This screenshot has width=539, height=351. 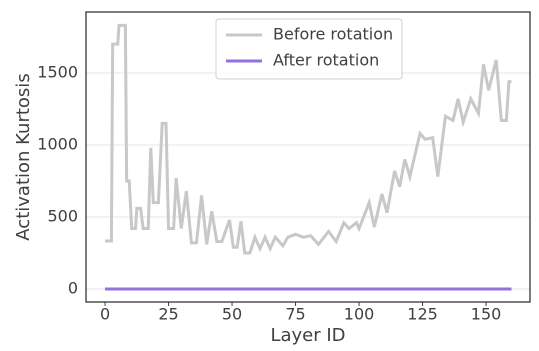 What do you see at coordinates (295, 314) in the screenshot?
I see `x-tick-label: 75` at bounding box center [295, 314].